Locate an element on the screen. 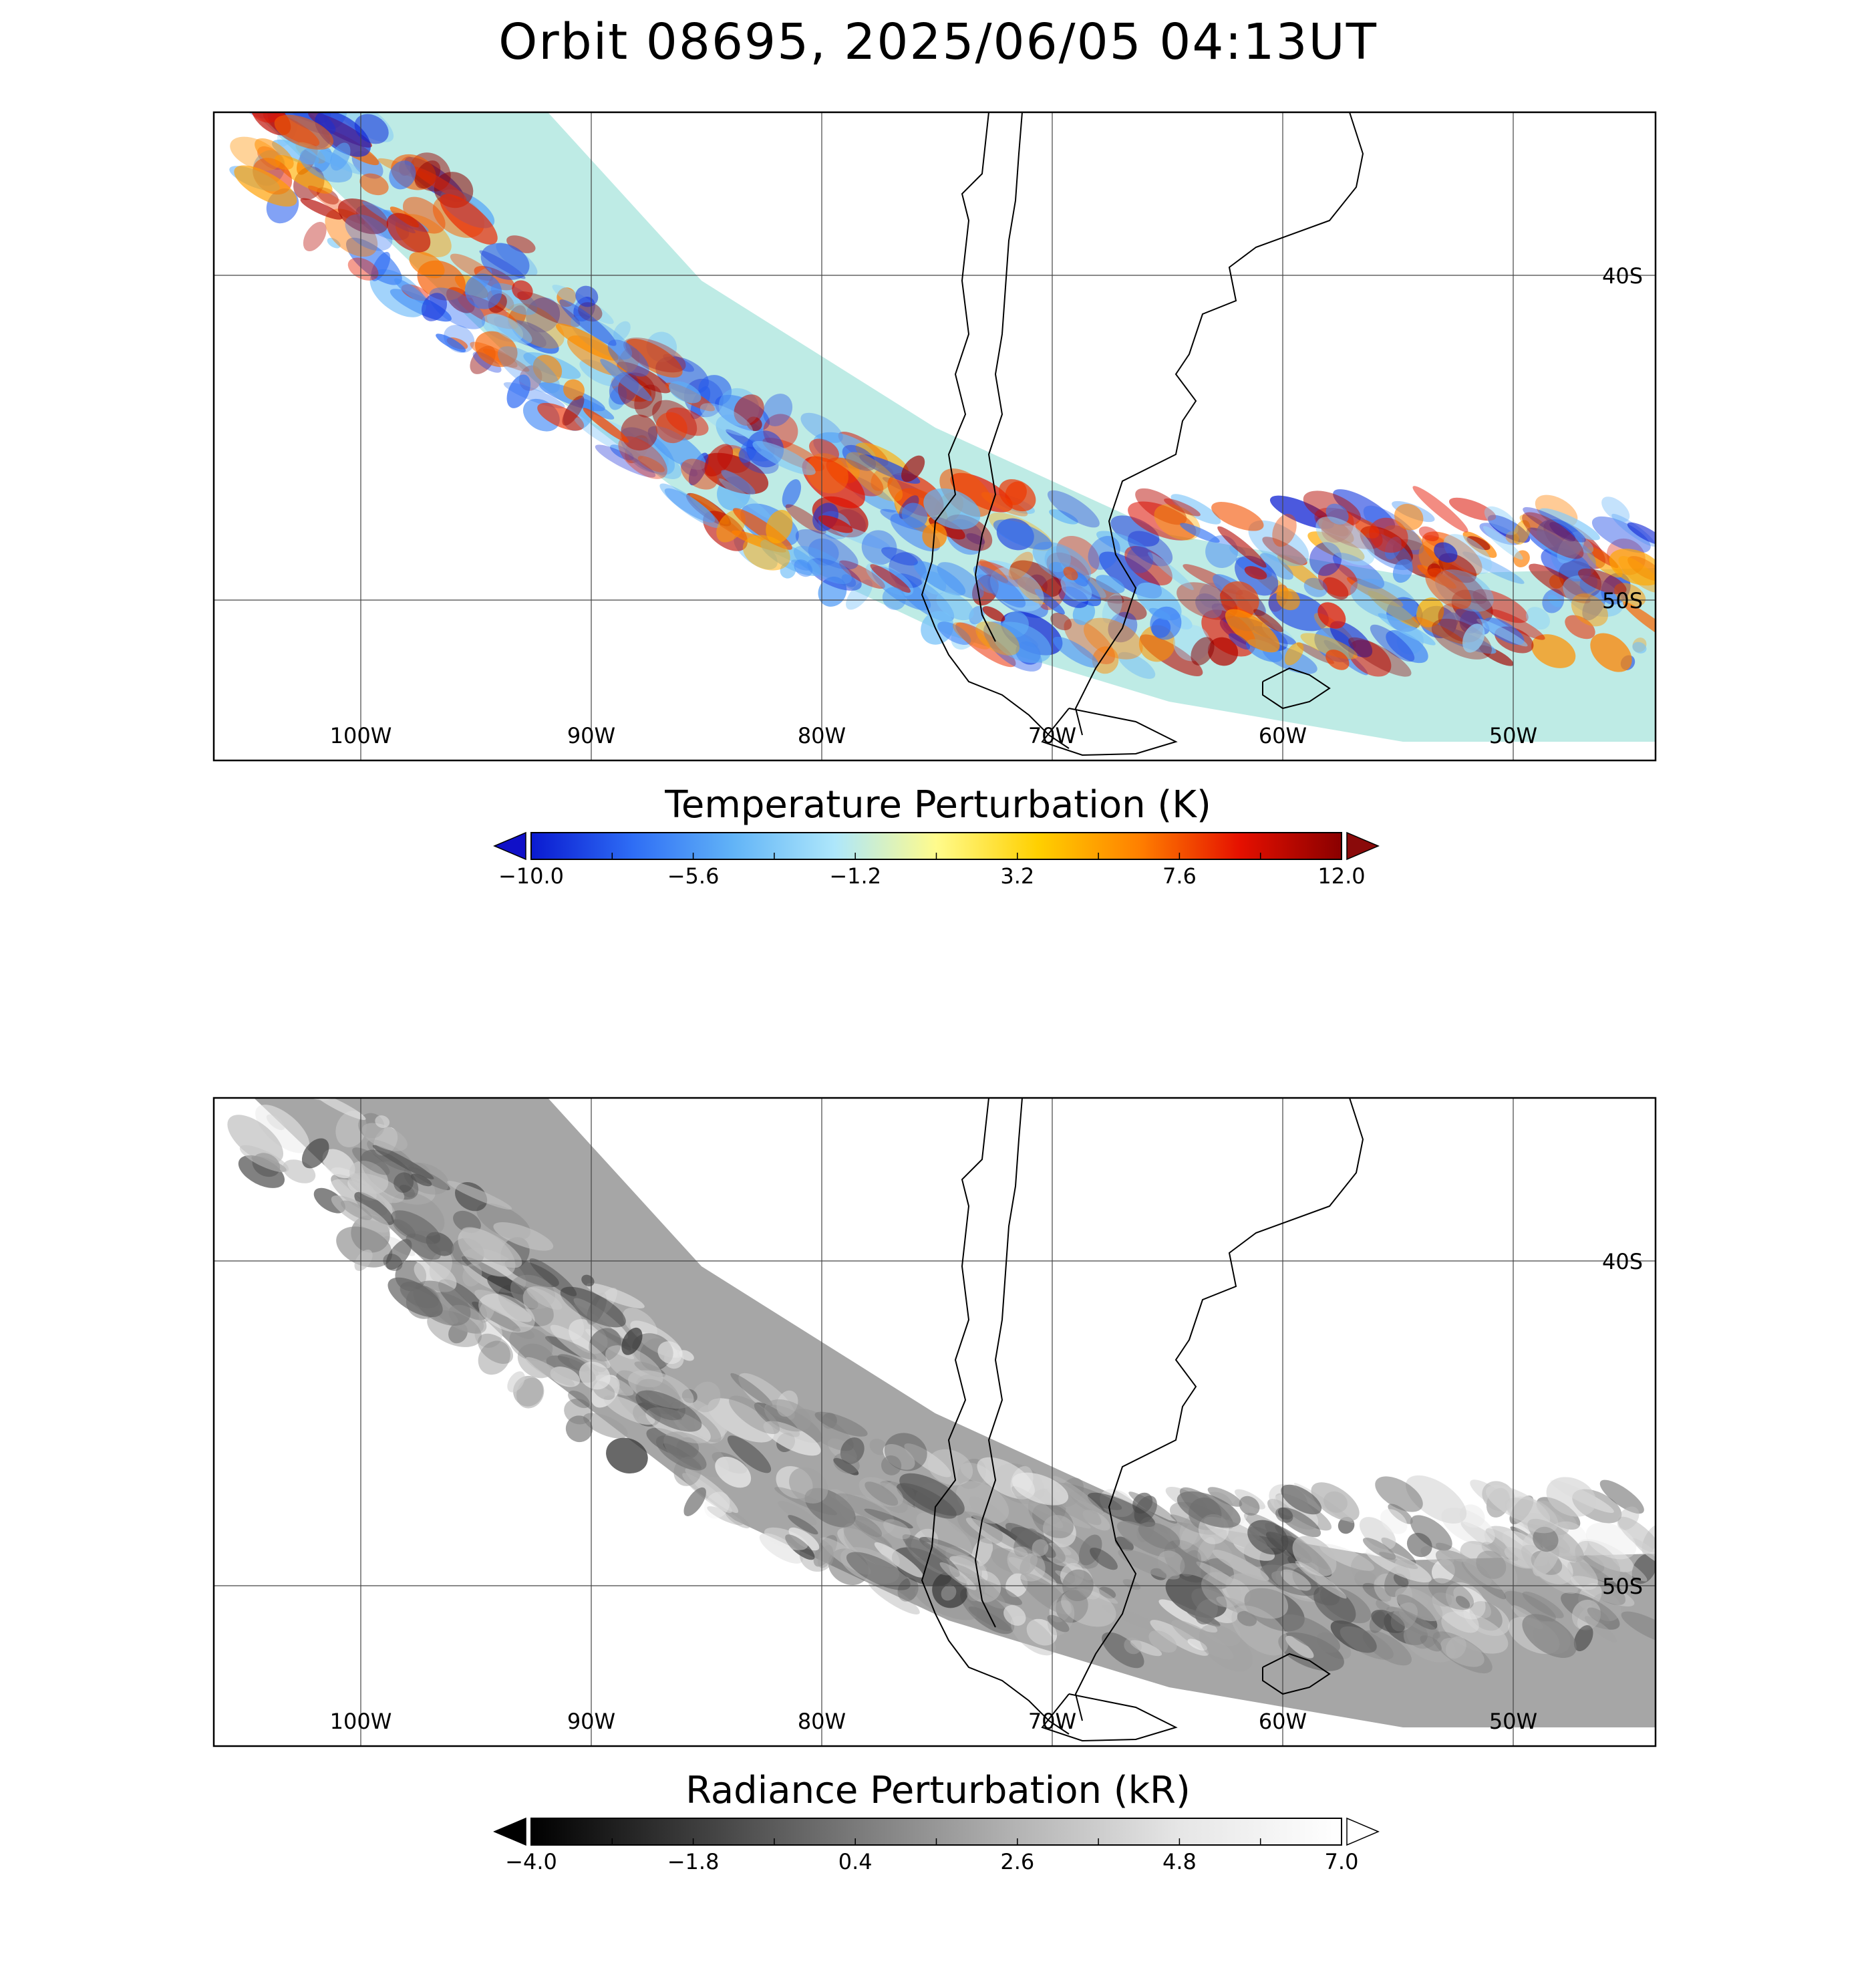  longitude-label: 50W is located at coordinates (1513, 735).